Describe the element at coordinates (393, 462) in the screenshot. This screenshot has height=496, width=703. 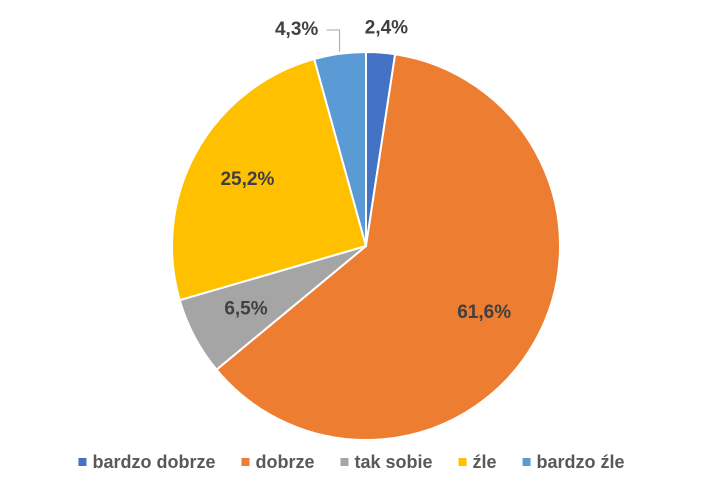
I see `legend-label: tak sobie` at that location.